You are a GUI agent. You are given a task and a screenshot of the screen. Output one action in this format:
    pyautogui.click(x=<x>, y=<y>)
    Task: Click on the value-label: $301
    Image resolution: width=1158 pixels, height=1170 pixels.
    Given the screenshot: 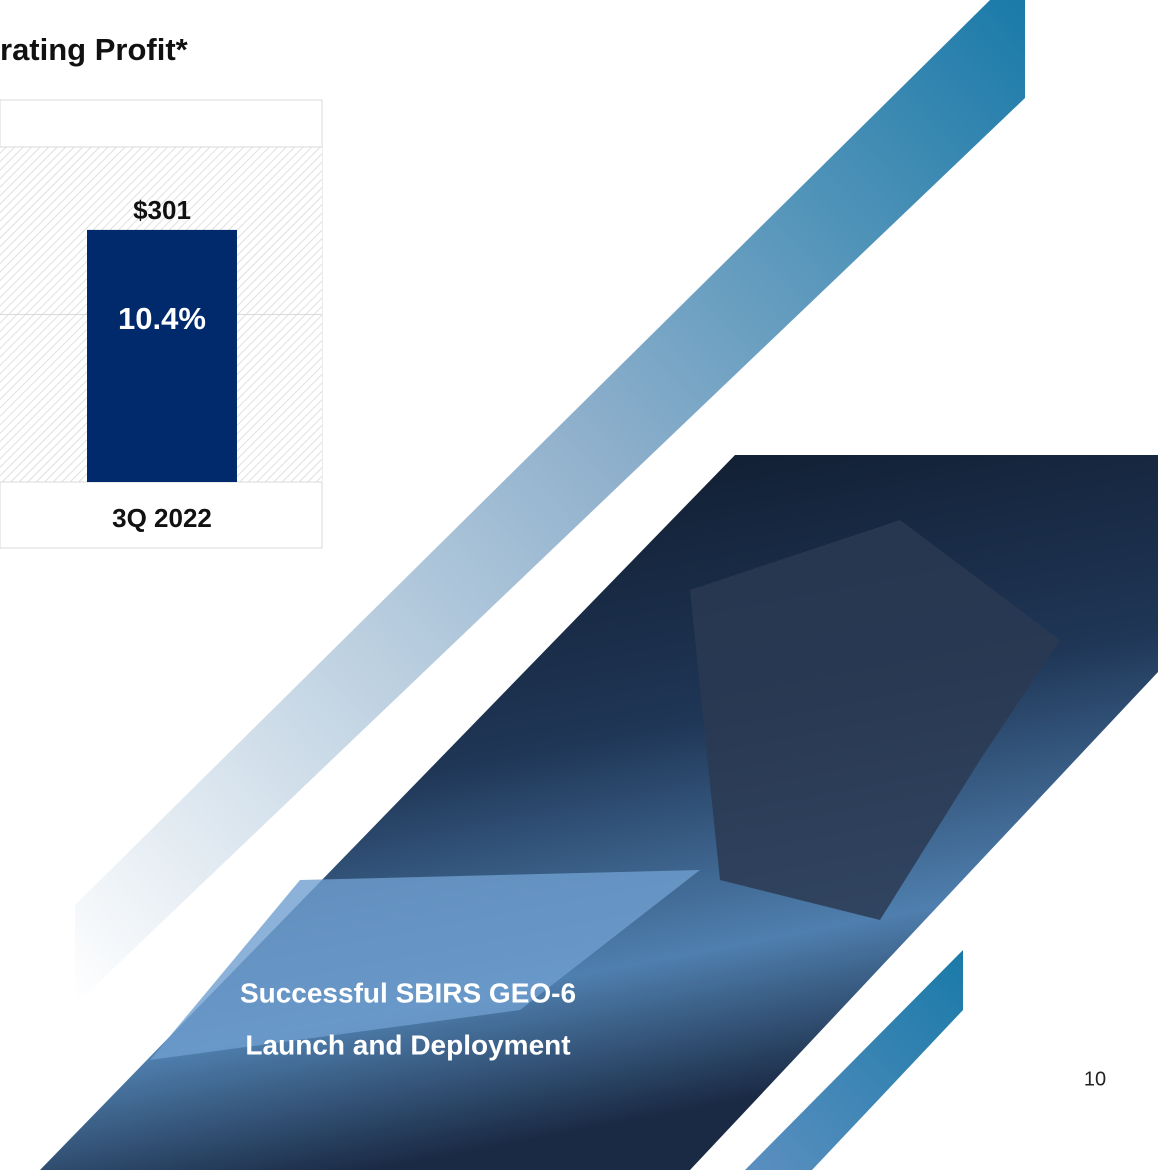 What is the action you would take?
    pyautogui.click(x=162, y=210)
    